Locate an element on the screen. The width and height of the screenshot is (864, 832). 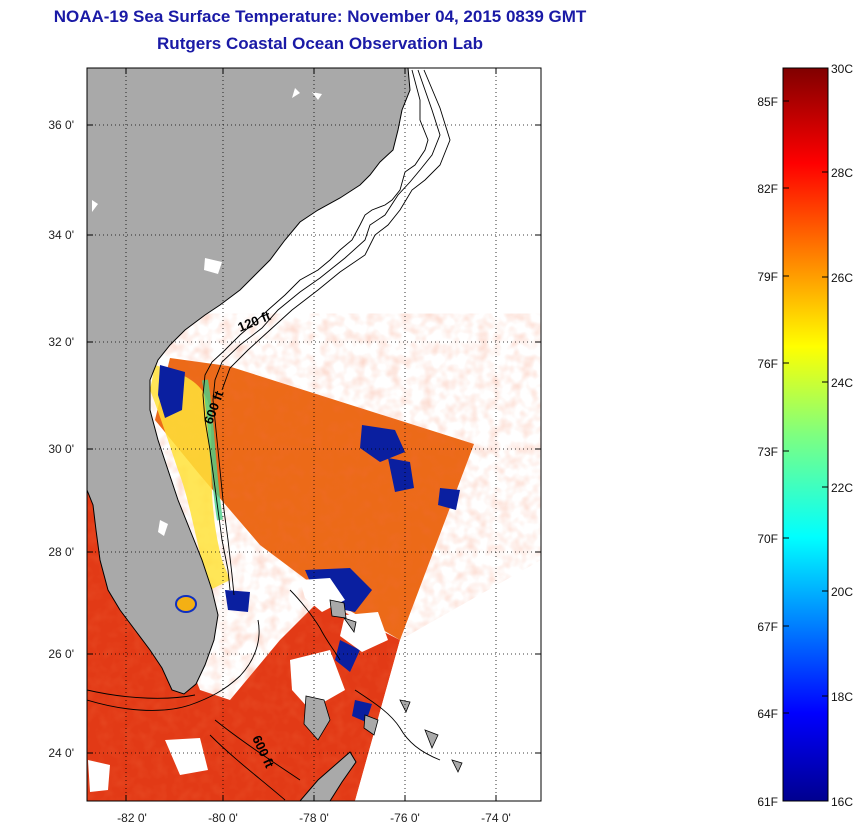
colorbar-celsius-labels: 30C 28C 26C 24C 22C 20C 18C 16C is located at coordinates (842, 435).